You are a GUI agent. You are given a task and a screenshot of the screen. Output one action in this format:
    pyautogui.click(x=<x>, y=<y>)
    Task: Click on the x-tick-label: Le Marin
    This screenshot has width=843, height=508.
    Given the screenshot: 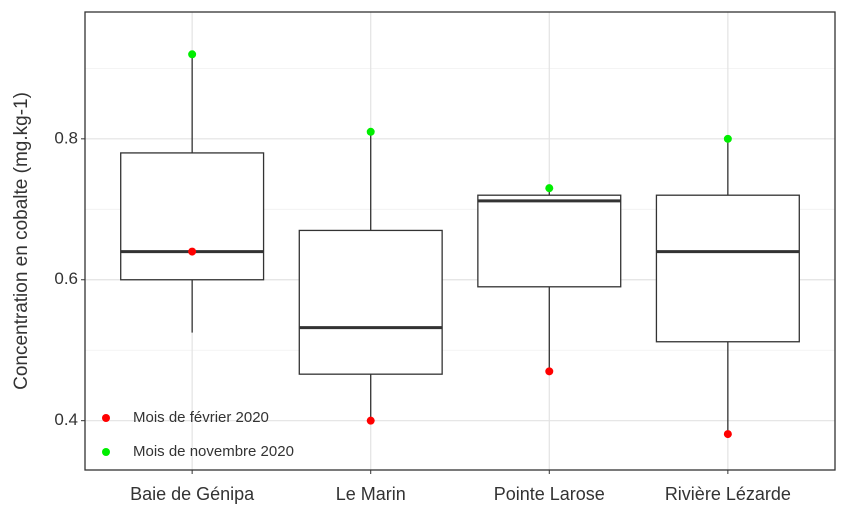 What is the action you would take?
    pyautogui.click(x=371, y=494)
    